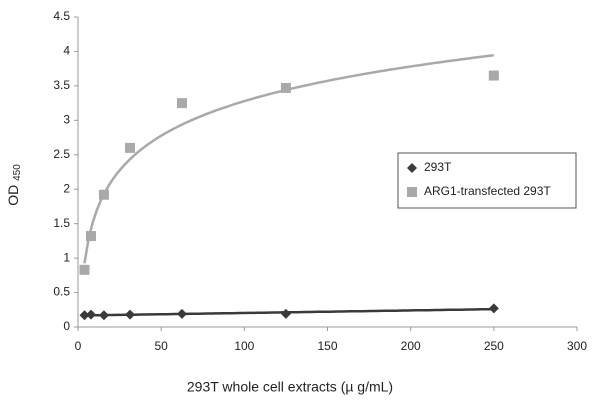  I want to click on x-tick-label: 50, so click(161, 346).